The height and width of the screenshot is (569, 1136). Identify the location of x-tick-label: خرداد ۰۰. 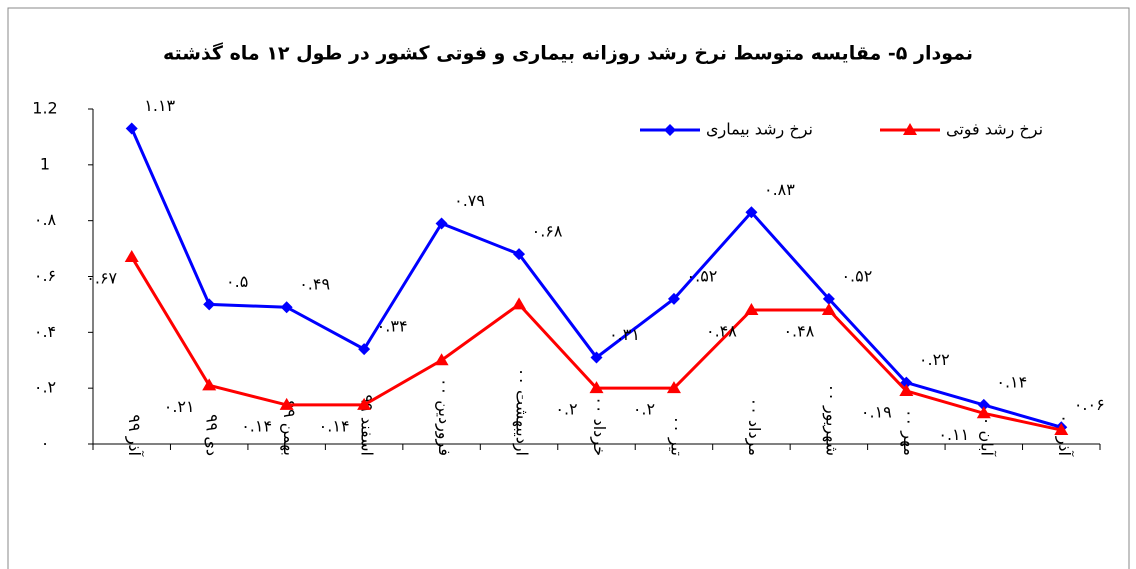
(599, 426).